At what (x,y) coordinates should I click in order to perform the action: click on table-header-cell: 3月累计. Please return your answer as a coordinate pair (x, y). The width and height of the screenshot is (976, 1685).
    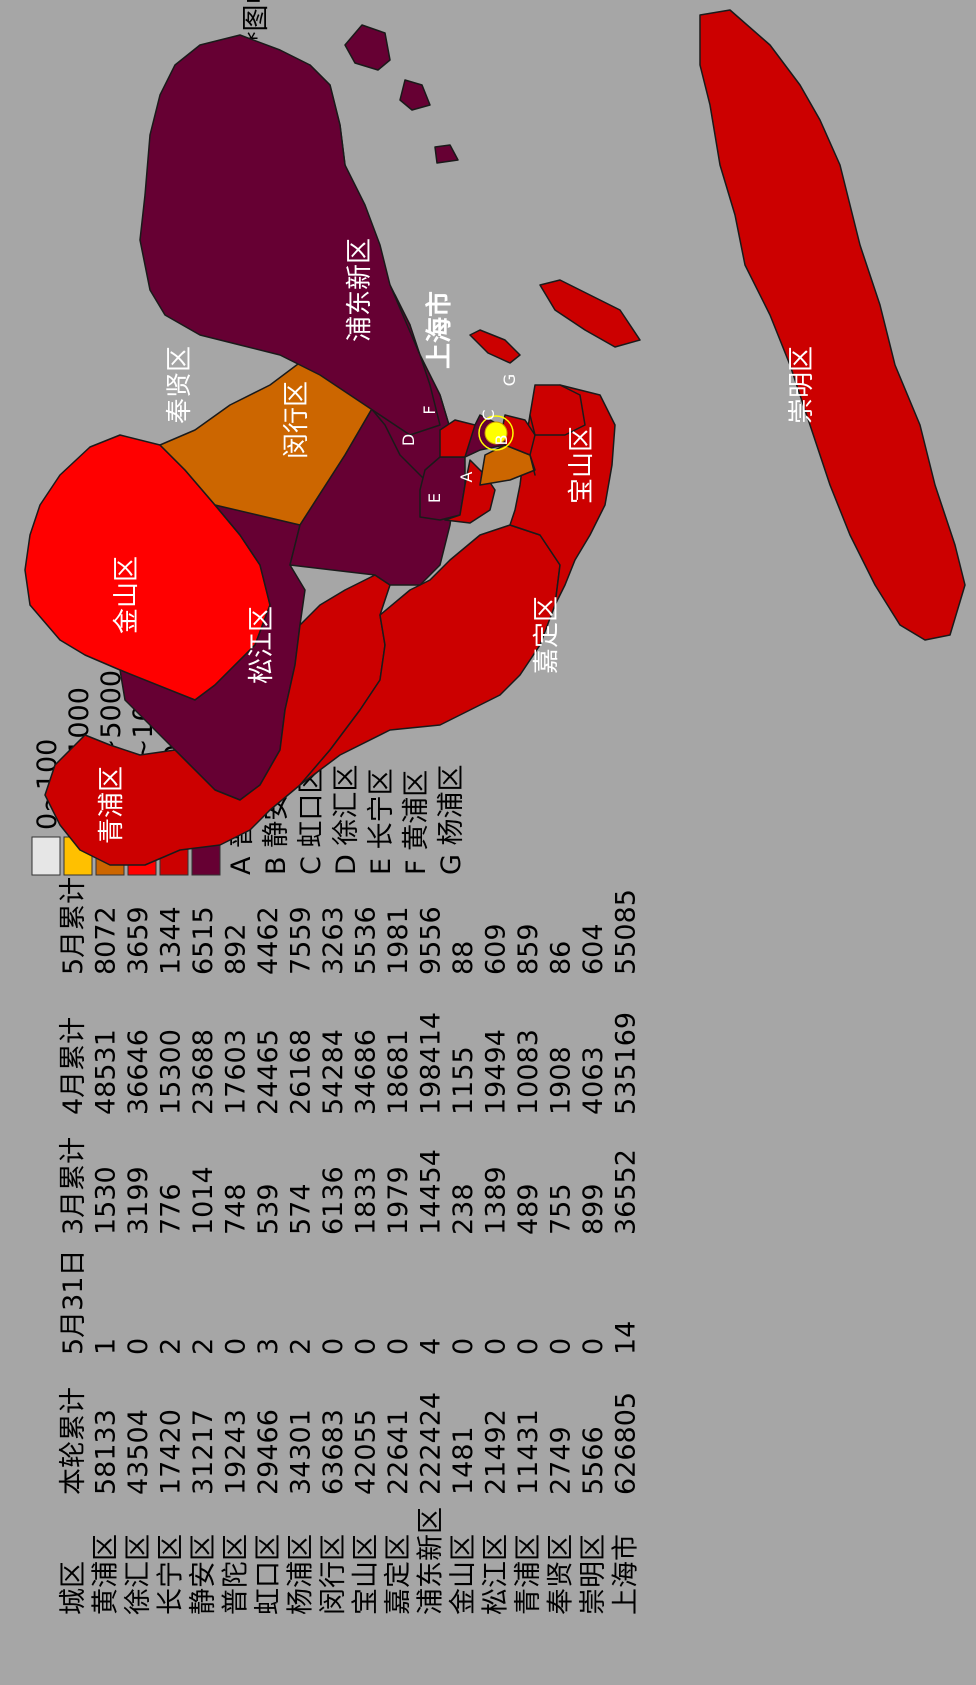
    Looking at the image, I should click on (73, 1186).